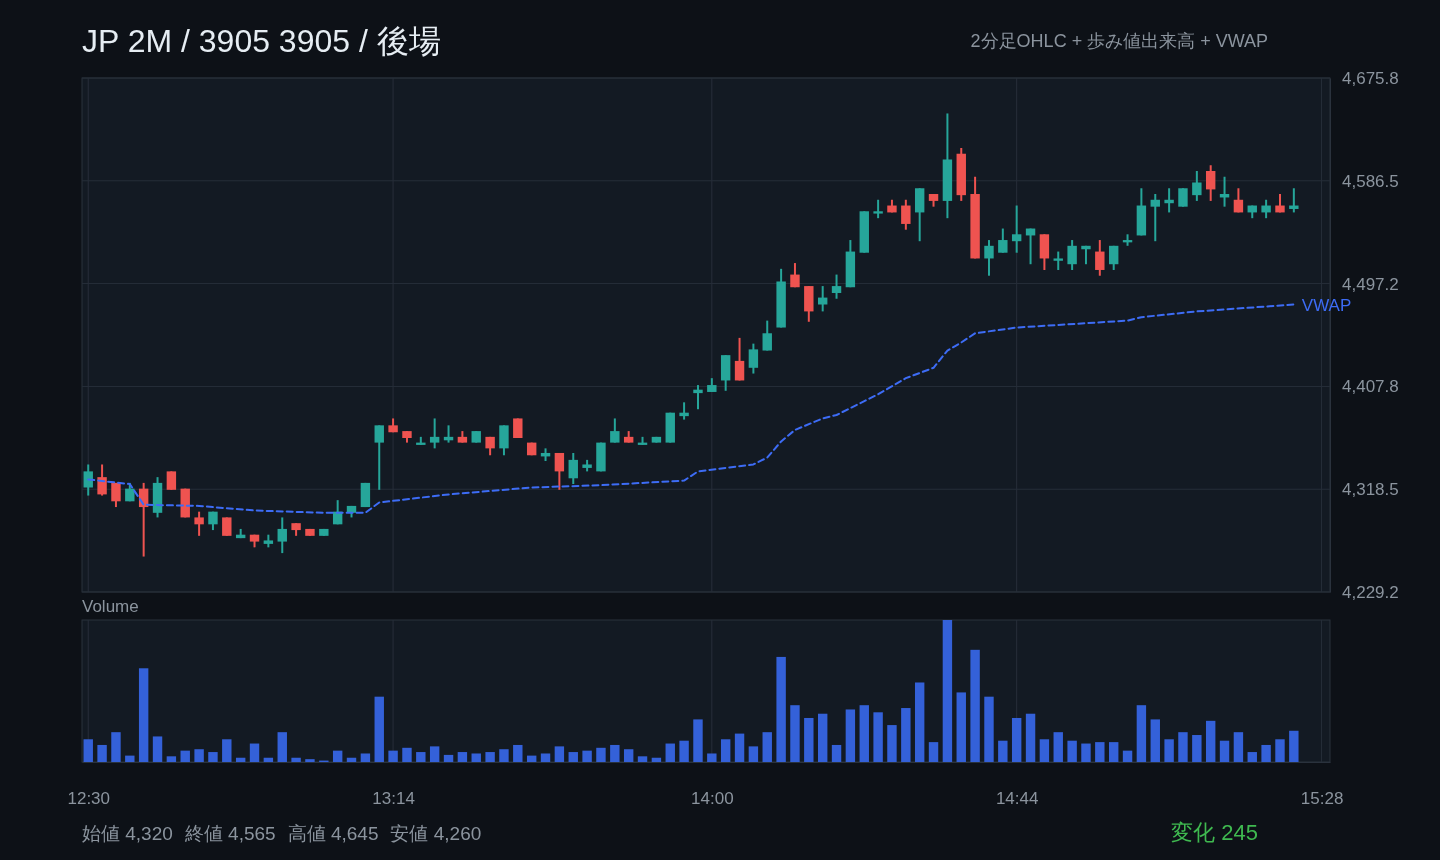 The width and height of the screenshot is (1440, 860). I want to click on y-tick-label: 4,318.5, so click(1370, 490).